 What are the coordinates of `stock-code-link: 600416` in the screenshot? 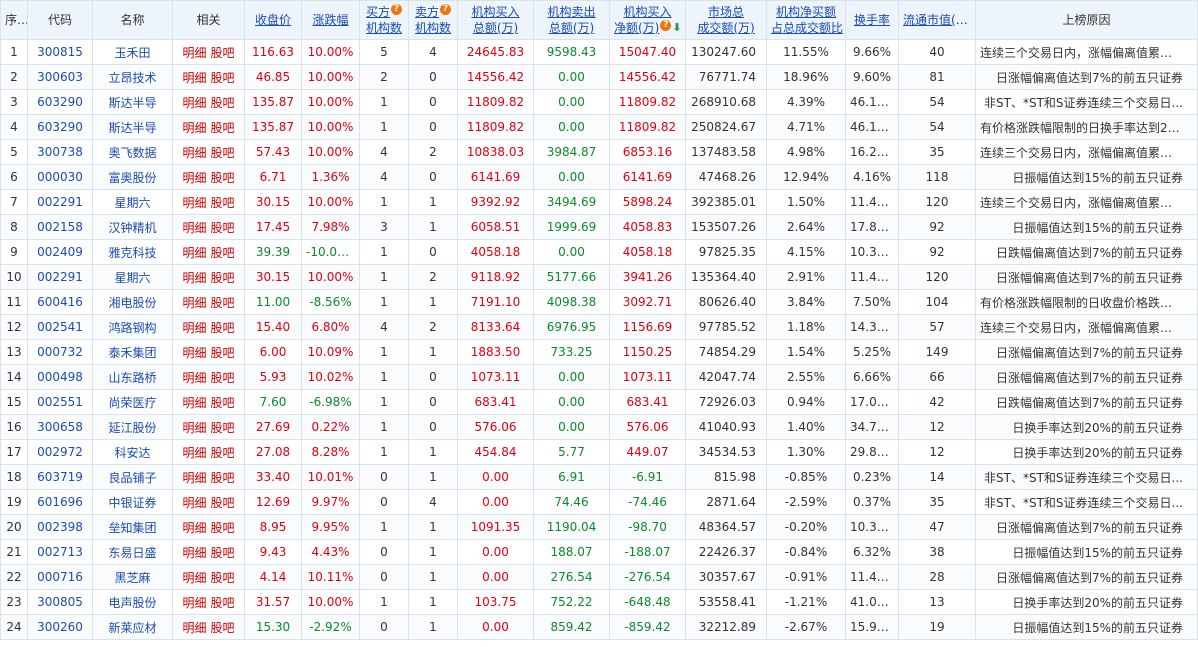 It's located at (60, 302).